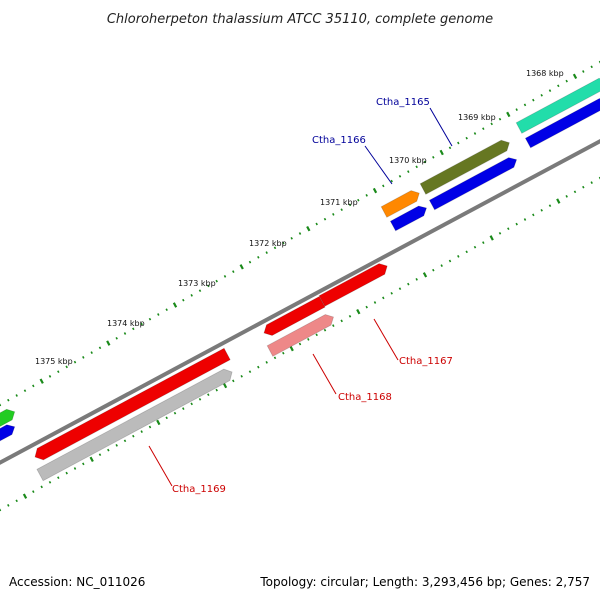  What do you see at coordinates (54, 361) in the screenshot?
I see `tick-label: 1375 kbp` at bounding box center [54, 361].